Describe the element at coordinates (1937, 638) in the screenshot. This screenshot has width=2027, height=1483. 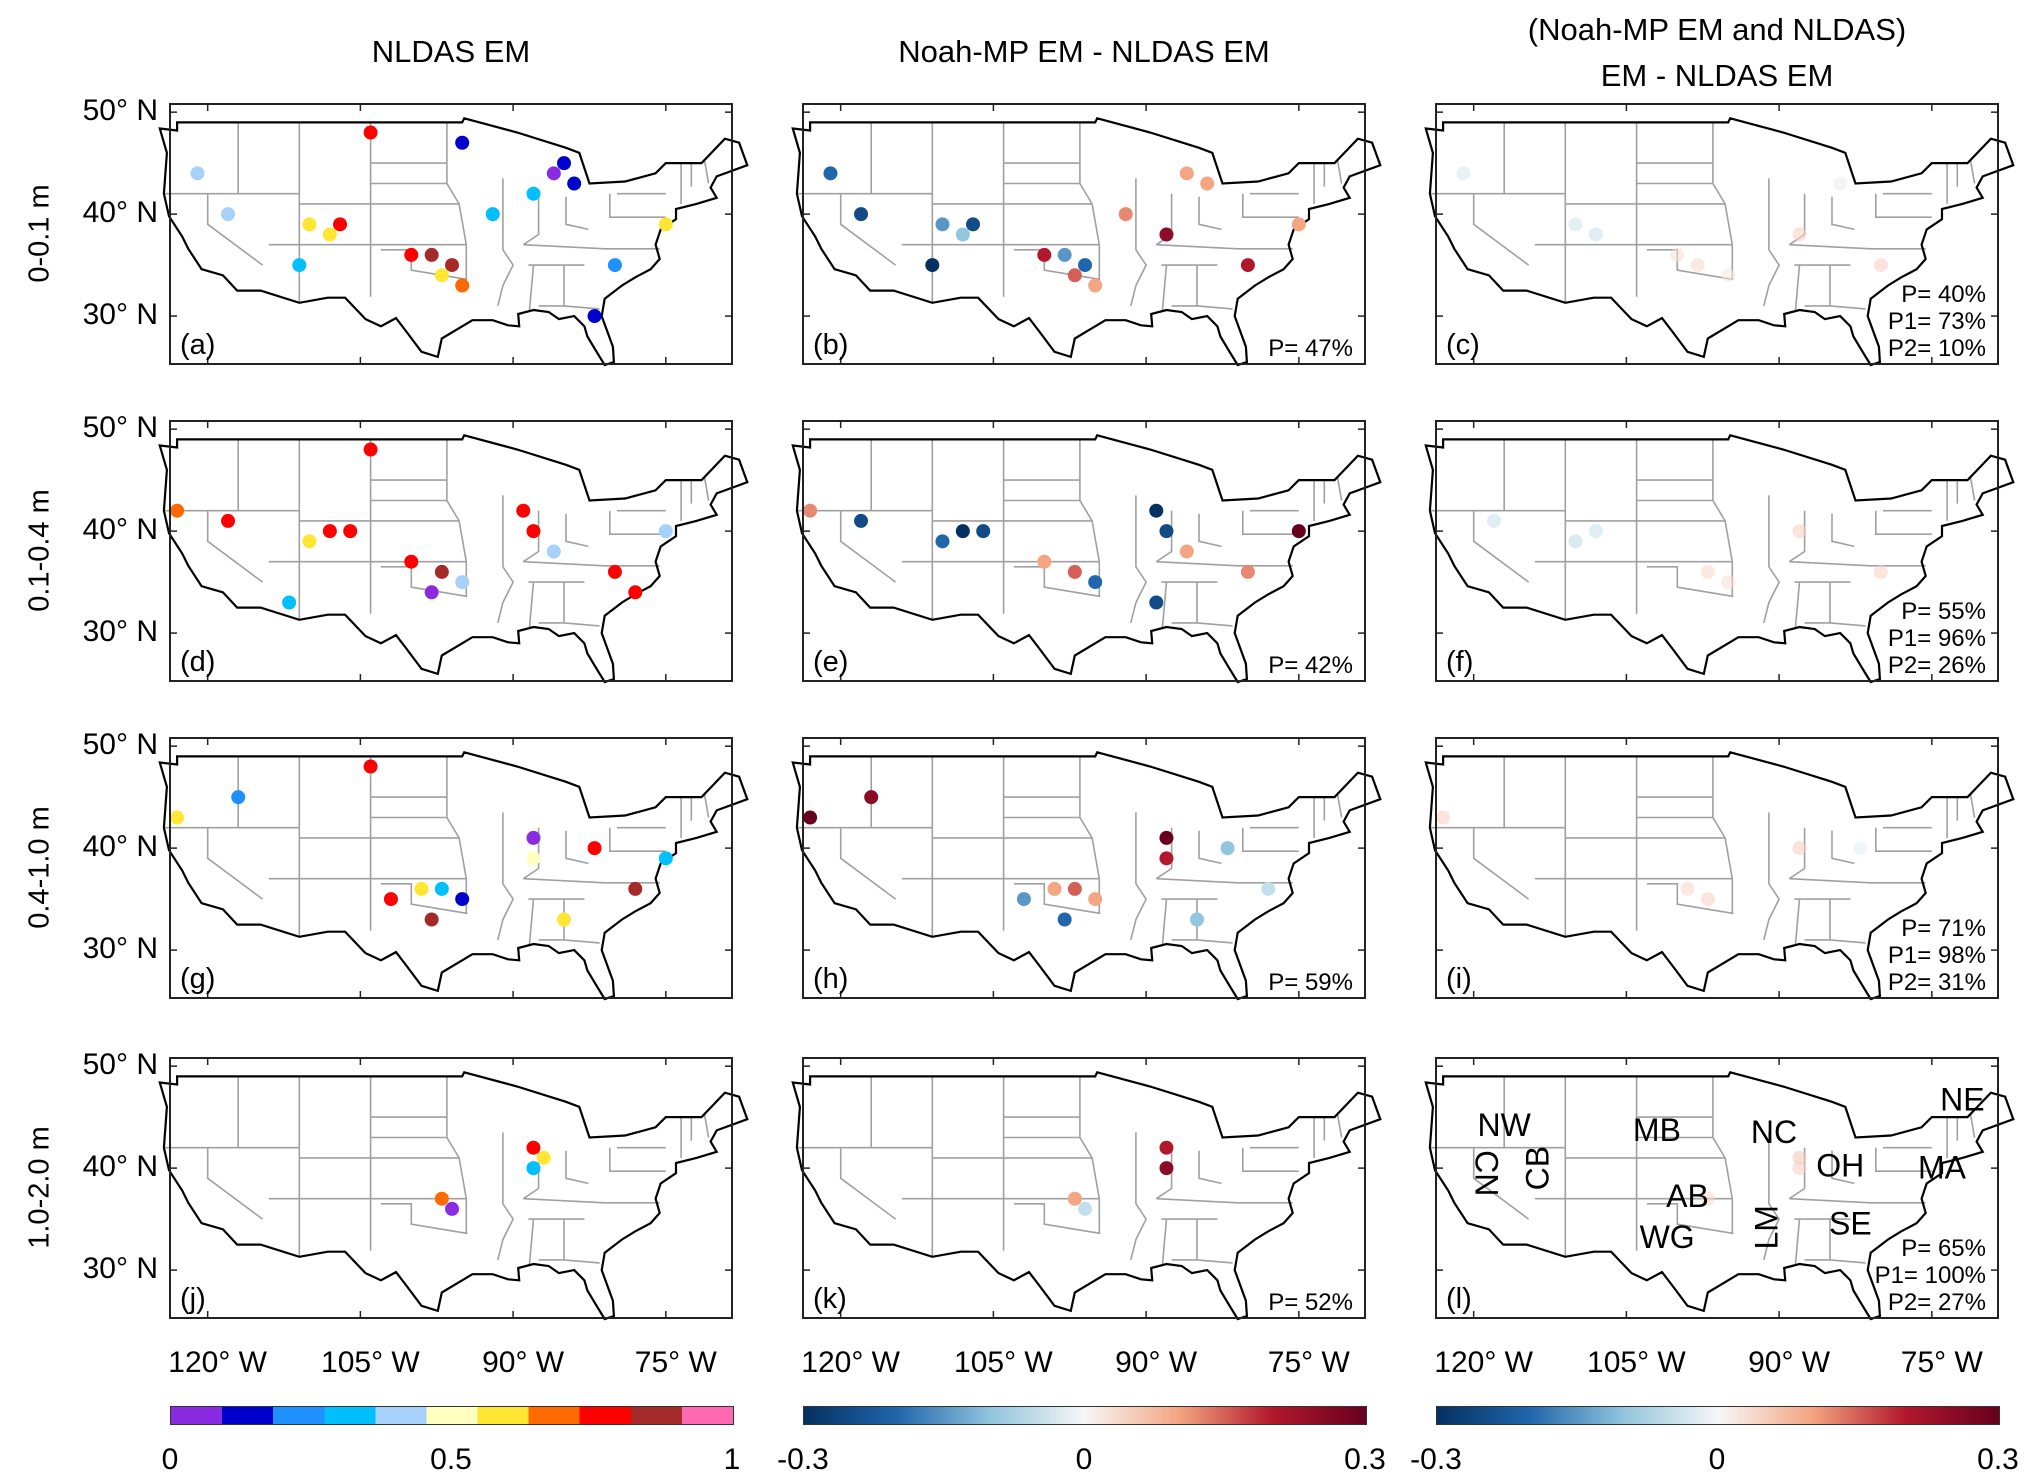
I see `percentage-stat: P1= 96%` at that location.